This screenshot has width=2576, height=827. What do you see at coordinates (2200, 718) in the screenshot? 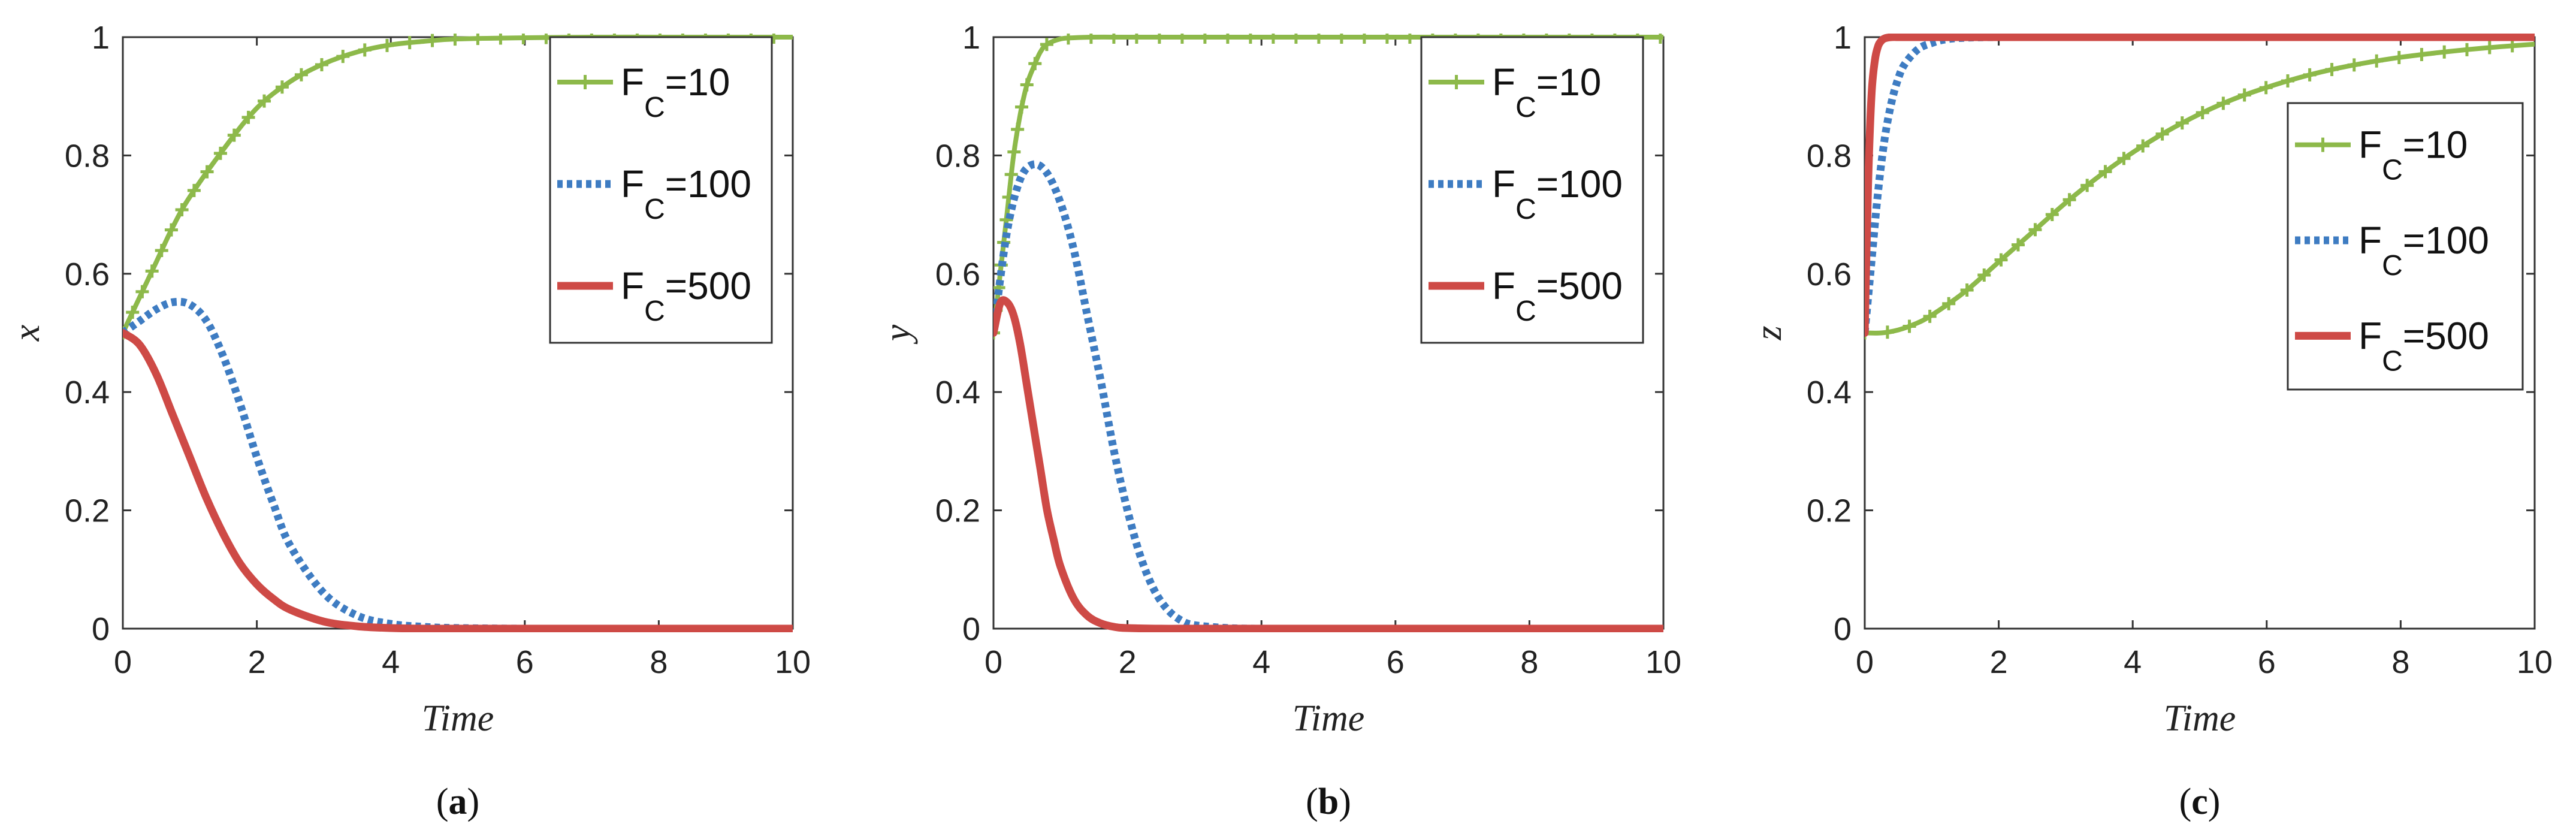
I see `x-axis-label: Time` at bounding box center [2200, 718].